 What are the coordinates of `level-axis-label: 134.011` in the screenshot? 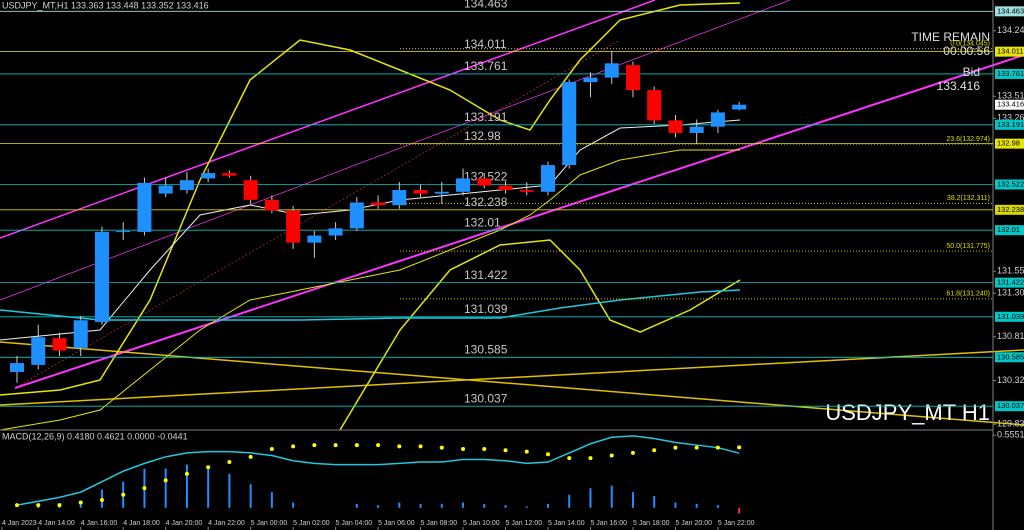 It's located at (1010, 51).